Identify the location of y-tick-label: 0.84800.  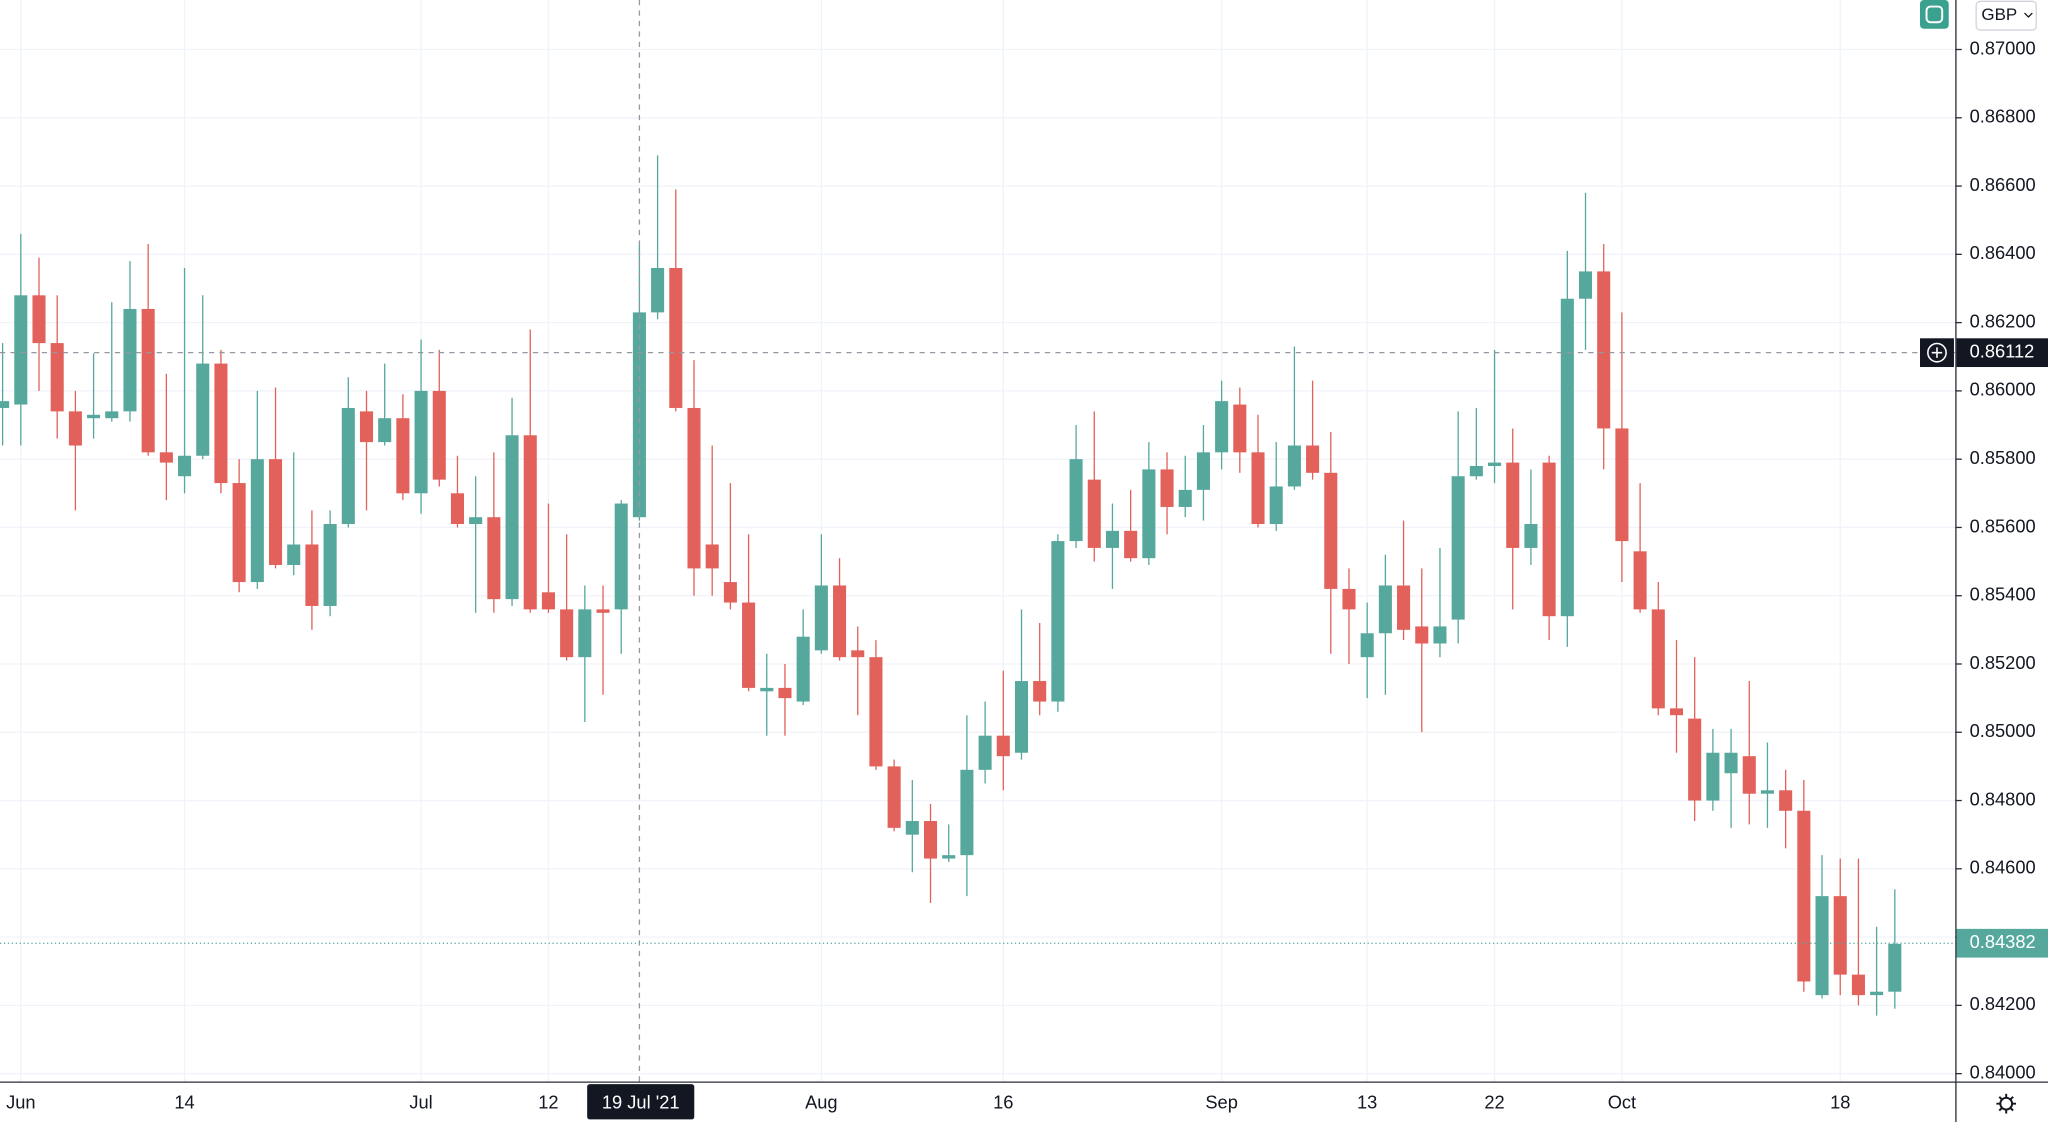
(2003, 798).